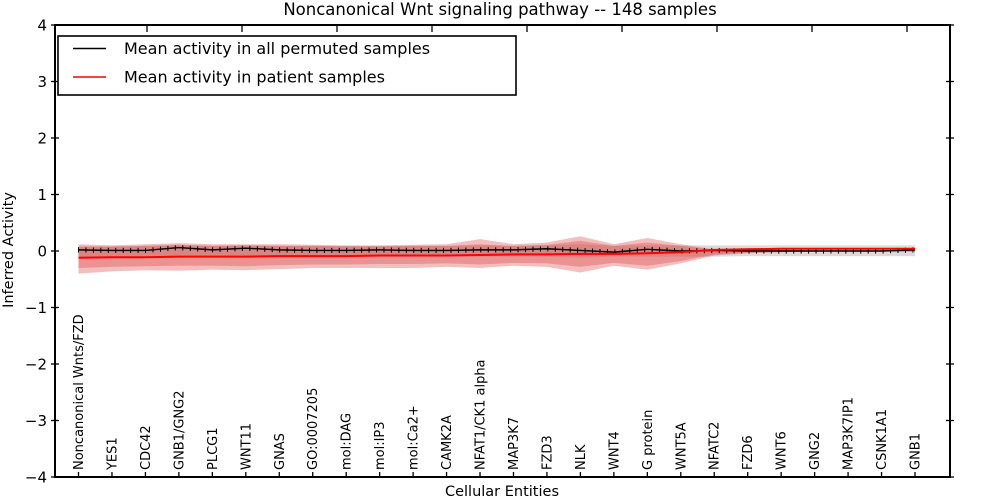 The width and height of the screenshot is (1000, 500). I want to click on x-category-label: WNT11, so click(246, 446).